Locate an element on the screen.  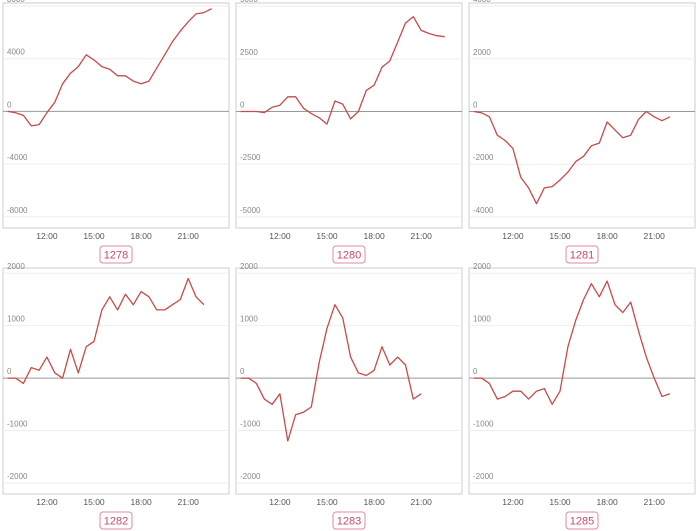
chart-title: 1280 is located at coordinates (349, 256).